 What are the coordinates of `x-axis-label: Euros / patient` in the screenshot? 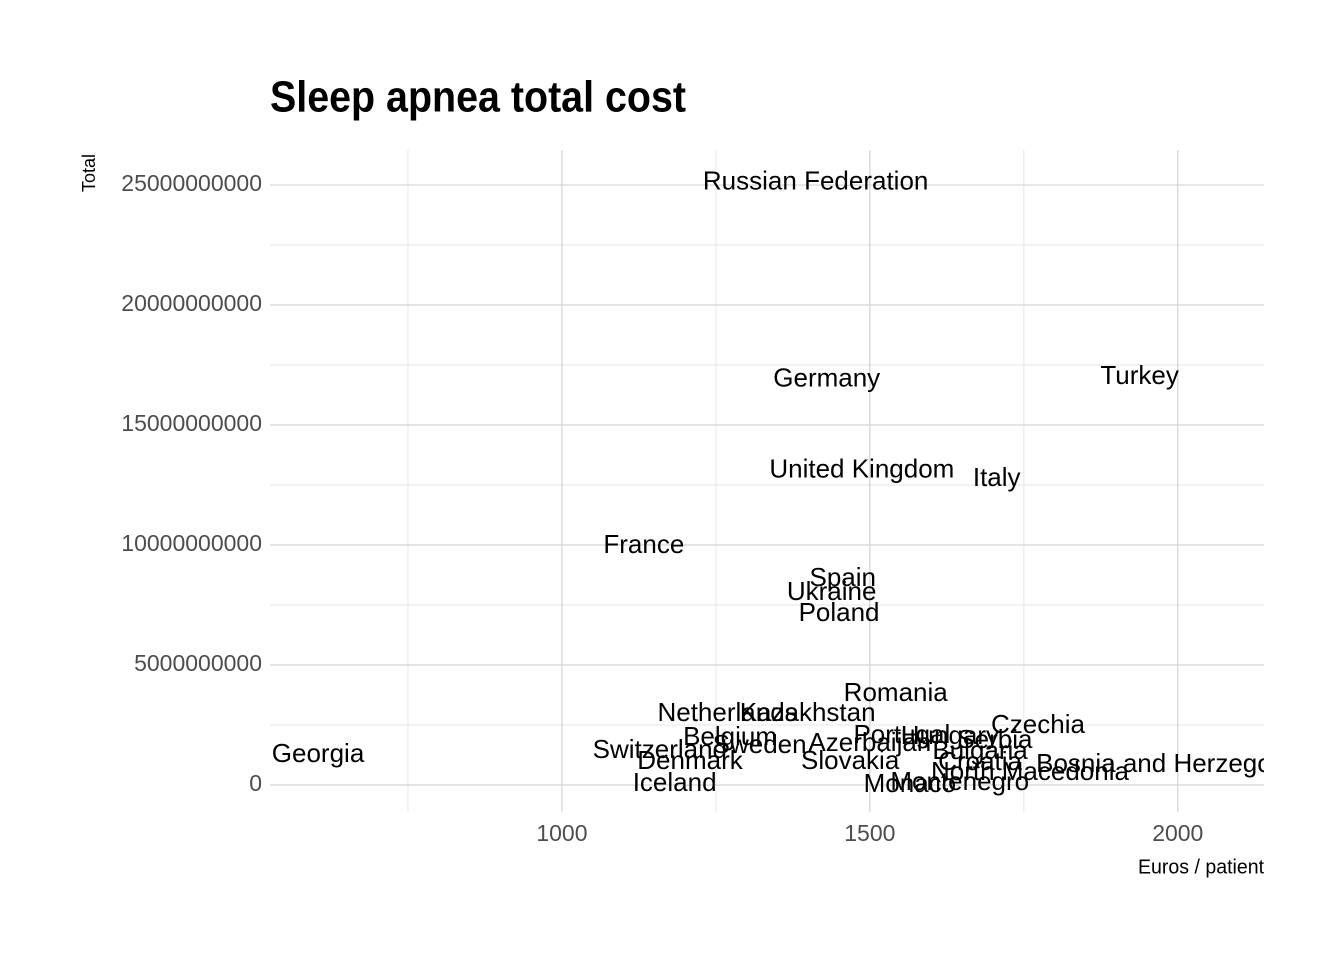 It's located at (1201, 867).